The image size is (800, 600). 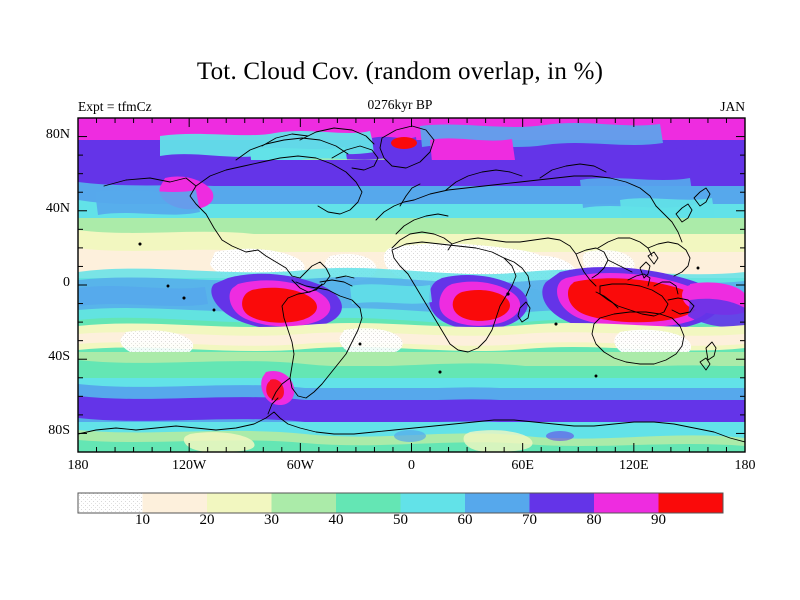 What do you see at coordinates (732, 106) in the screenshot?
I see `month-label: JAN` at bounding box center [732, 106].